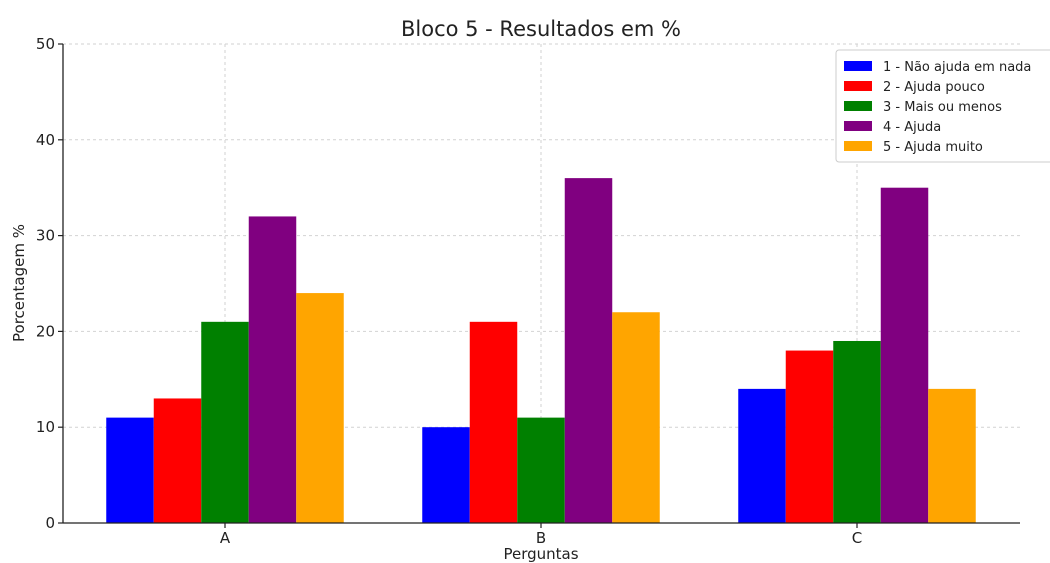 Image resolution: width=1050 pixels, height=563 pixels. Describe the element at coordinates (45, 236) in the screenshot. I see `y-tick-label: 30` at that location.